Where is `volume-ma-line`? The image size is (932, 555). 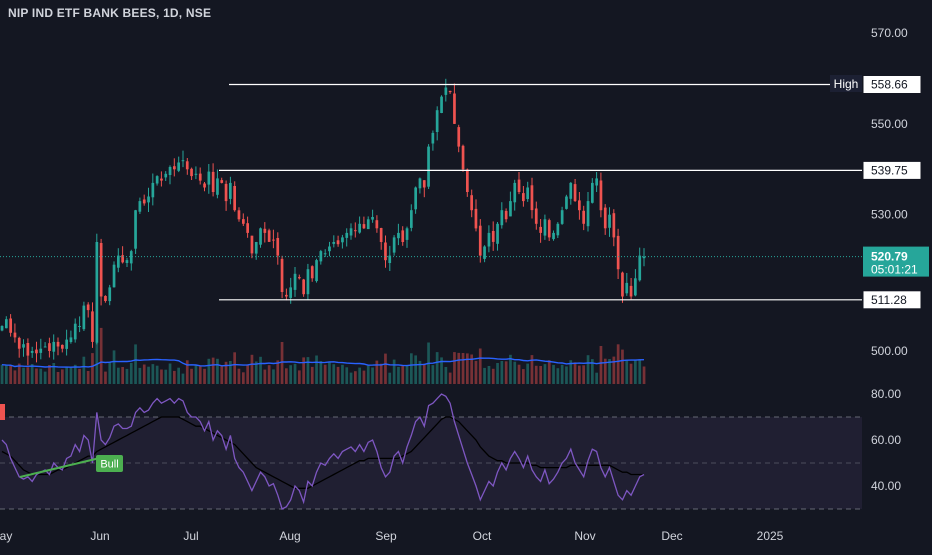 volume-ma-line is located at coordinates (323, 362).